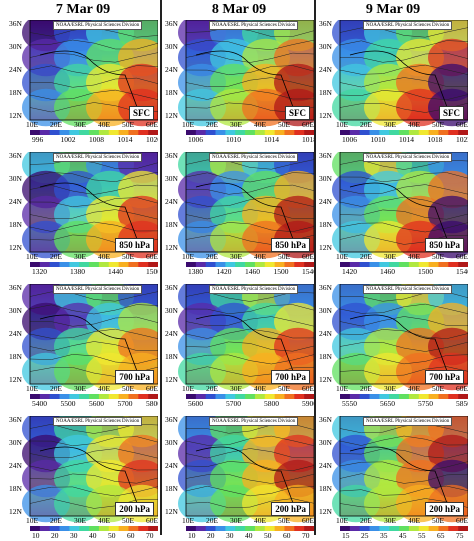 Image resolution: width=474 pixels, height=541 pixels. Describe the element at coordinates (172, 379) in the screenshot. I see `latitude-label: 12N` at that location.